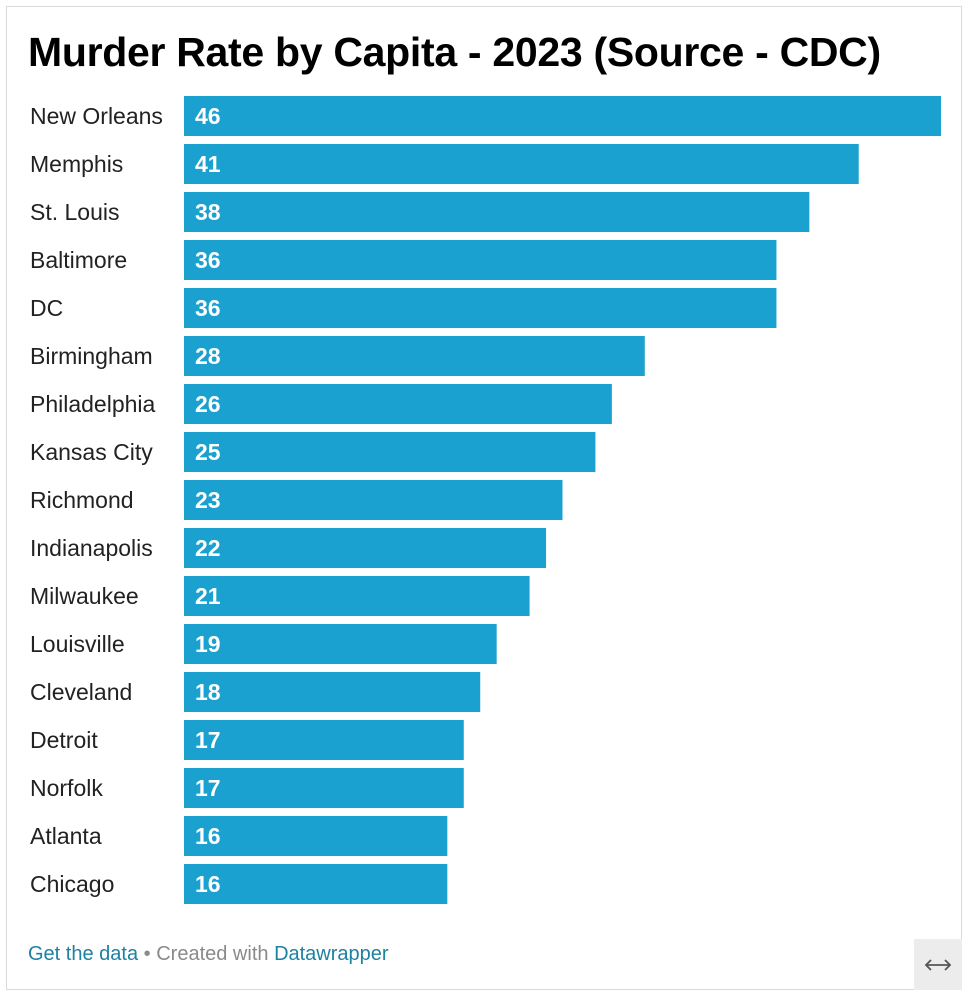 This screenshot has width=970, height=998. Describe the element at coordinates (83, 954) in the screenshot. I see `get-the-data-link: Get the data` at that location.